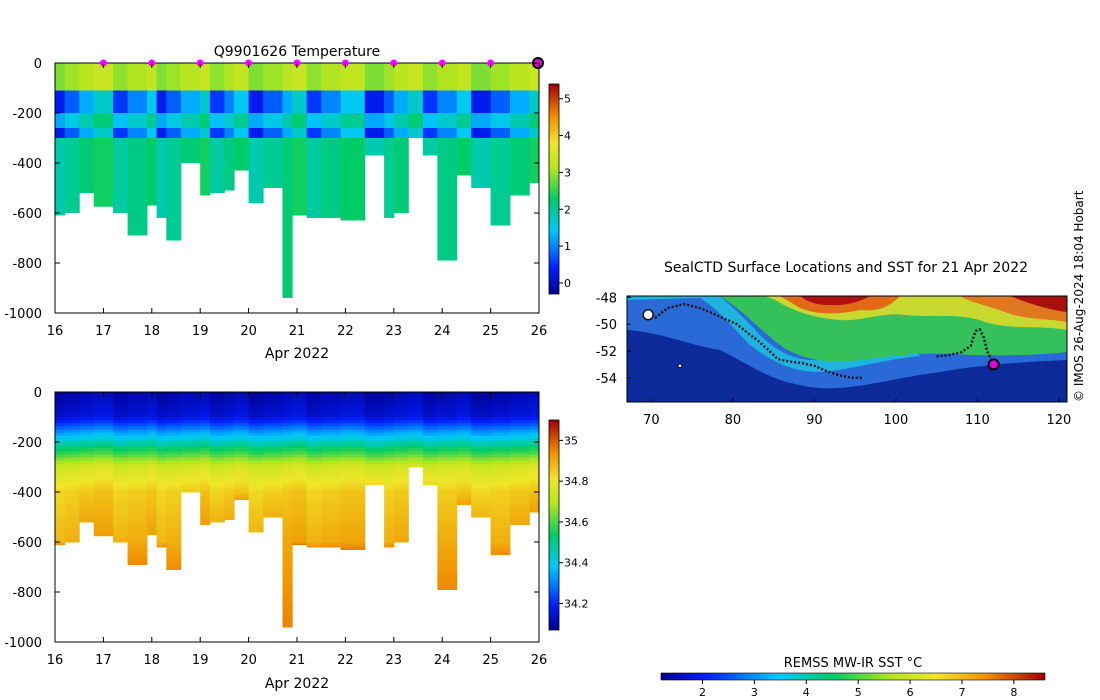  I want to click on temperature-month-label: Apr 2022, so click(297, 354).